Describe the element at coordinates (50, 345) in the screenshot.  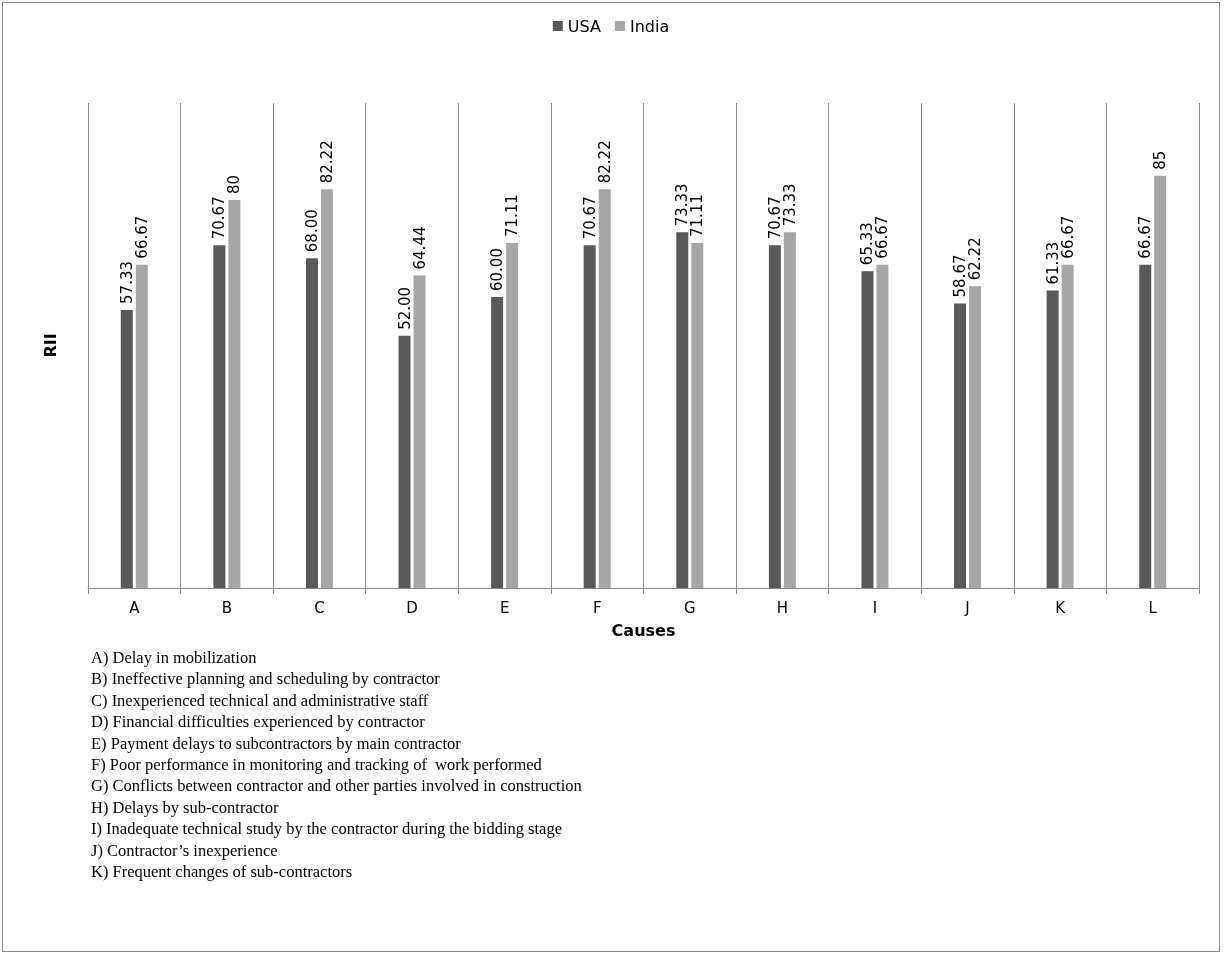
I see `y-axis-title: RII` at that location.